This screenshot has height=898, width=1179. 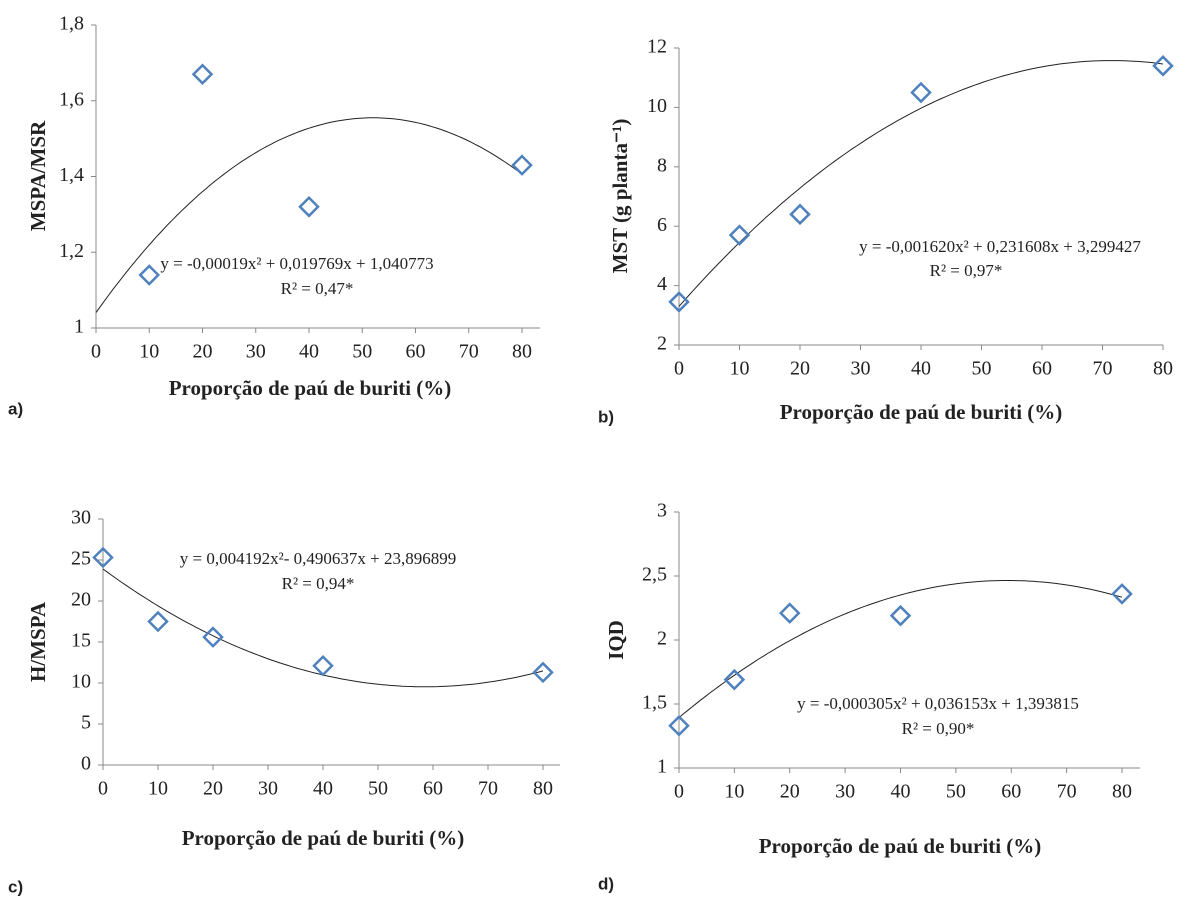 I want to click on y-tick-label: 2,5, so click(x=654, y=575).